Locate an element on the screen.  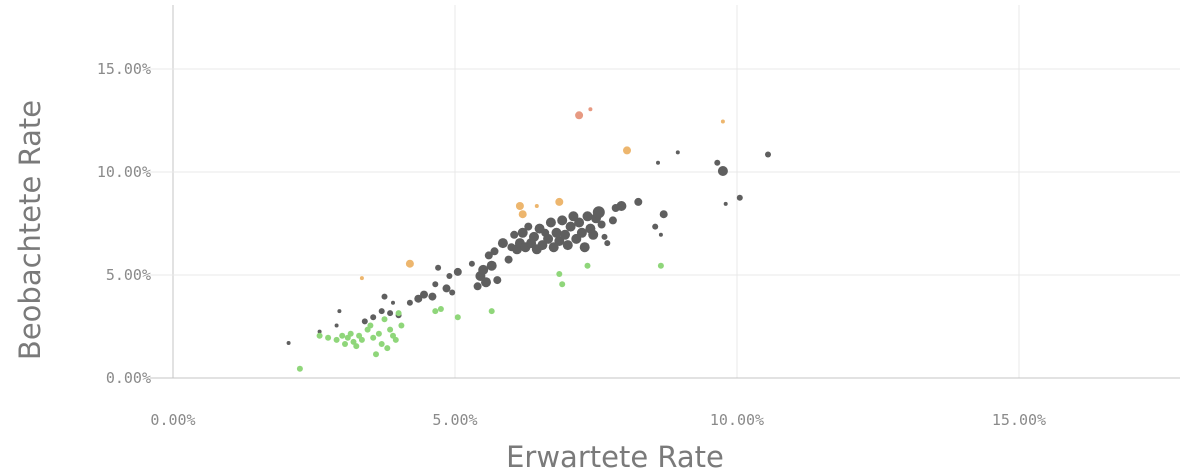
y-tick-label: 5.00% is located at coordinates (128, 275).